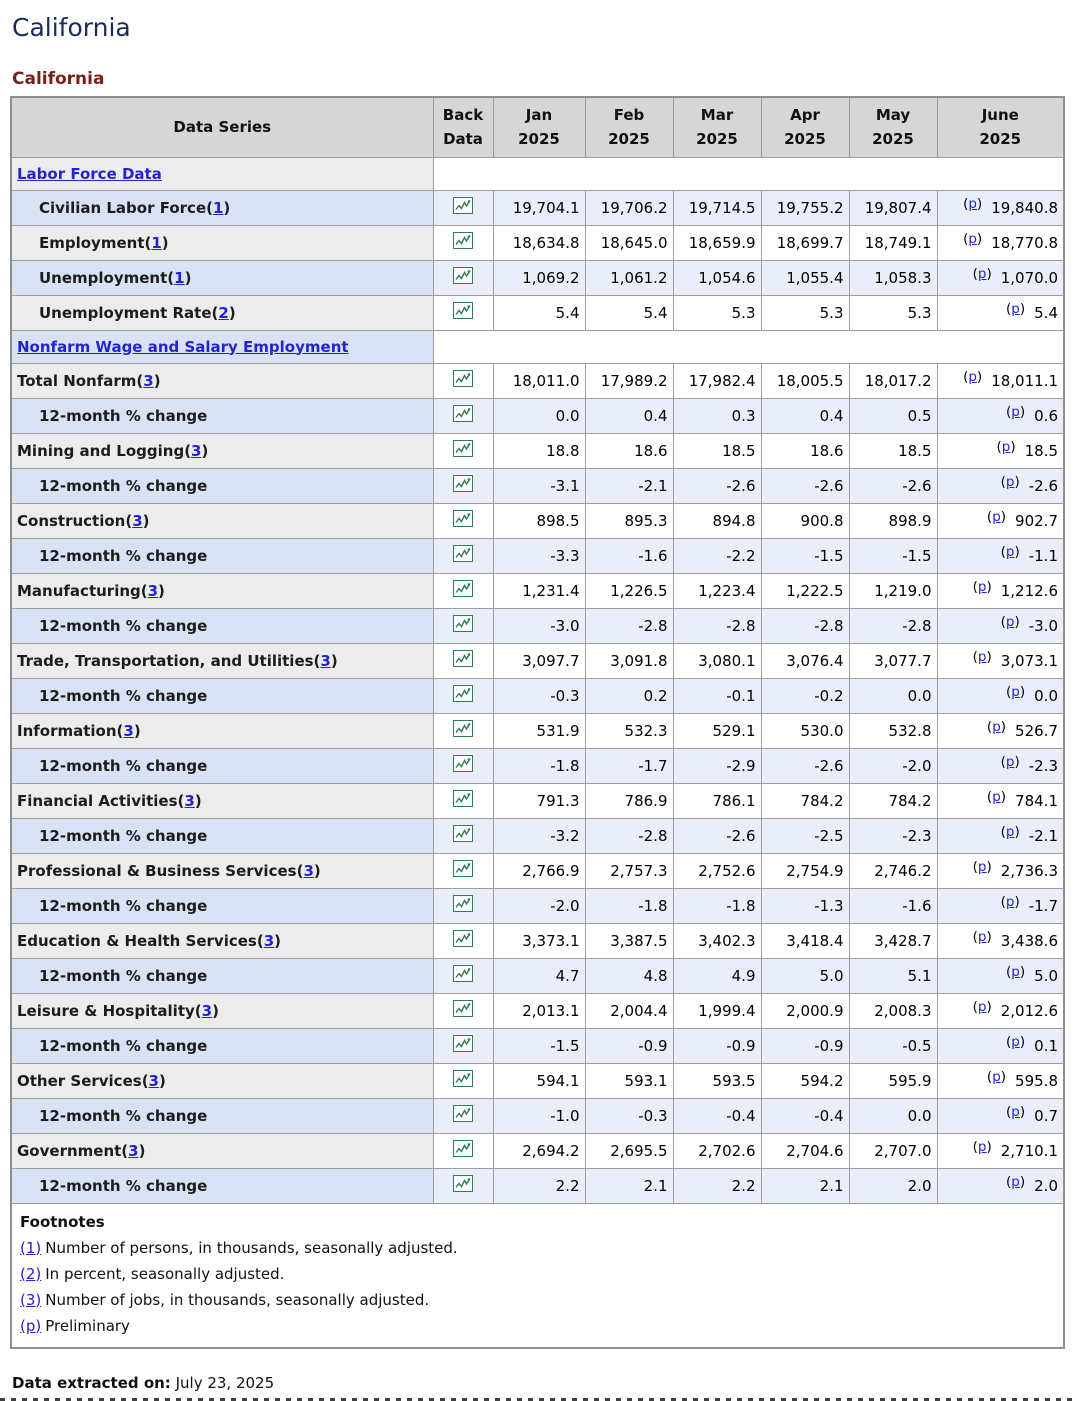 This screenshot has width=1076, height=1401. What do you see at coordinates (31, 1325) in the screenshot?
I see `footnote-ref-link: (p)` at bounding box center [31, 1325].